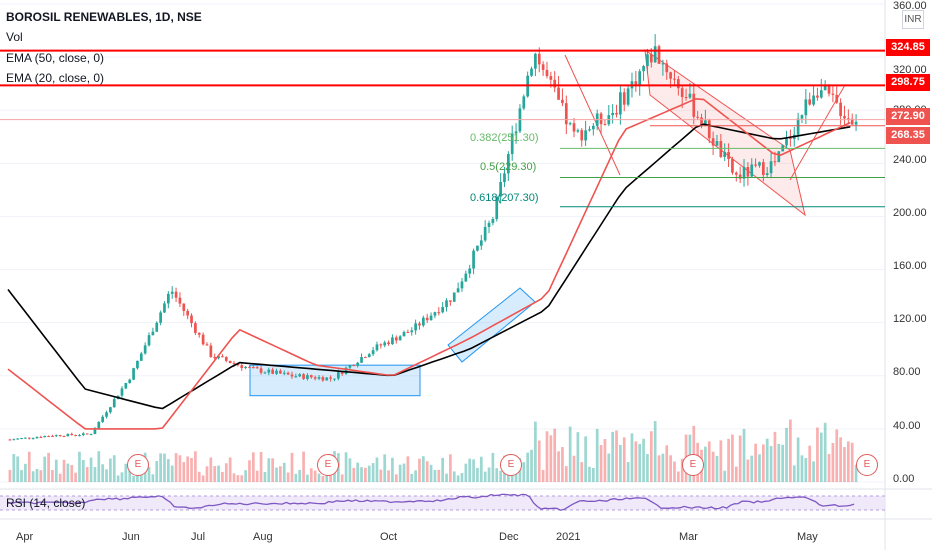 Image resolution: width=932 pixels, height=550 pixels. What do you see at coordinates (55, 58) in the screenshot?
I see `ema50-legend: EMA (50, close, 0)` at bounding box center [55, 58].